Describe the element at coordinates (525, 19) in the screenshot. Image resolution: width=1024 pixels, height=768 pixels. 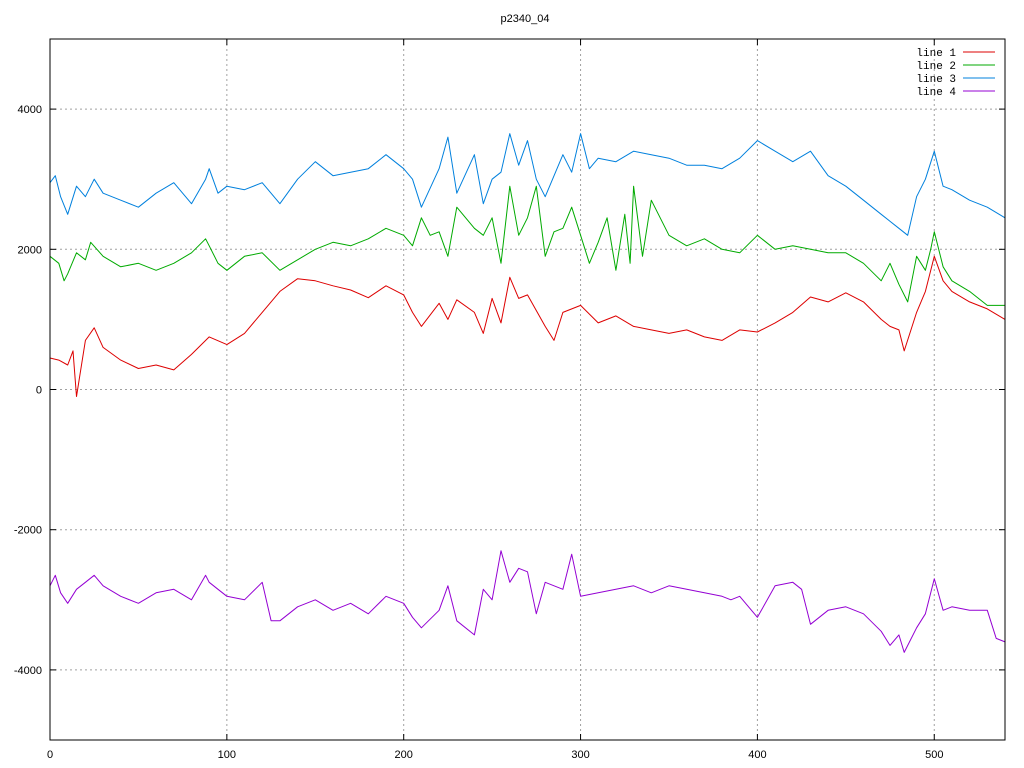
I see `chart-title: p2340_04` at that location.